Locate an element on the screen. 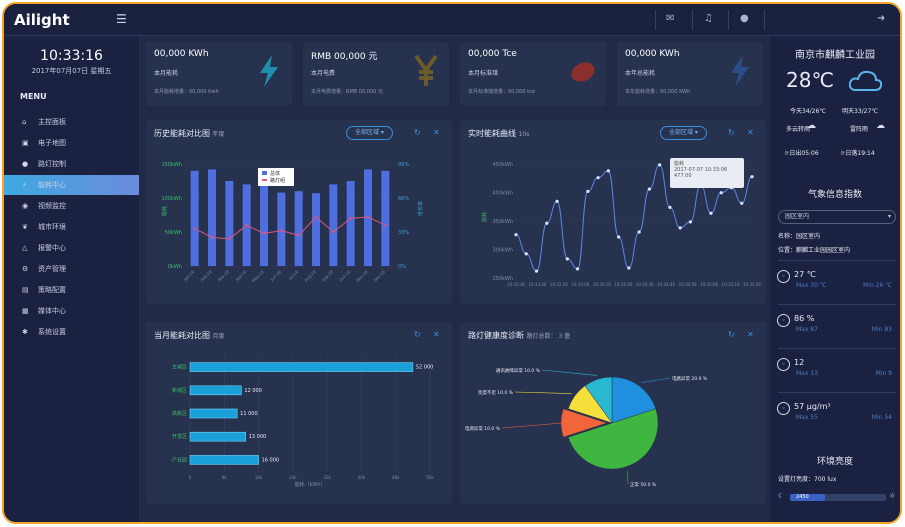 This screenshot has height=527, width=905. clock-date: 2017年07月07日 星期五 is located at coordinates (71, 71).